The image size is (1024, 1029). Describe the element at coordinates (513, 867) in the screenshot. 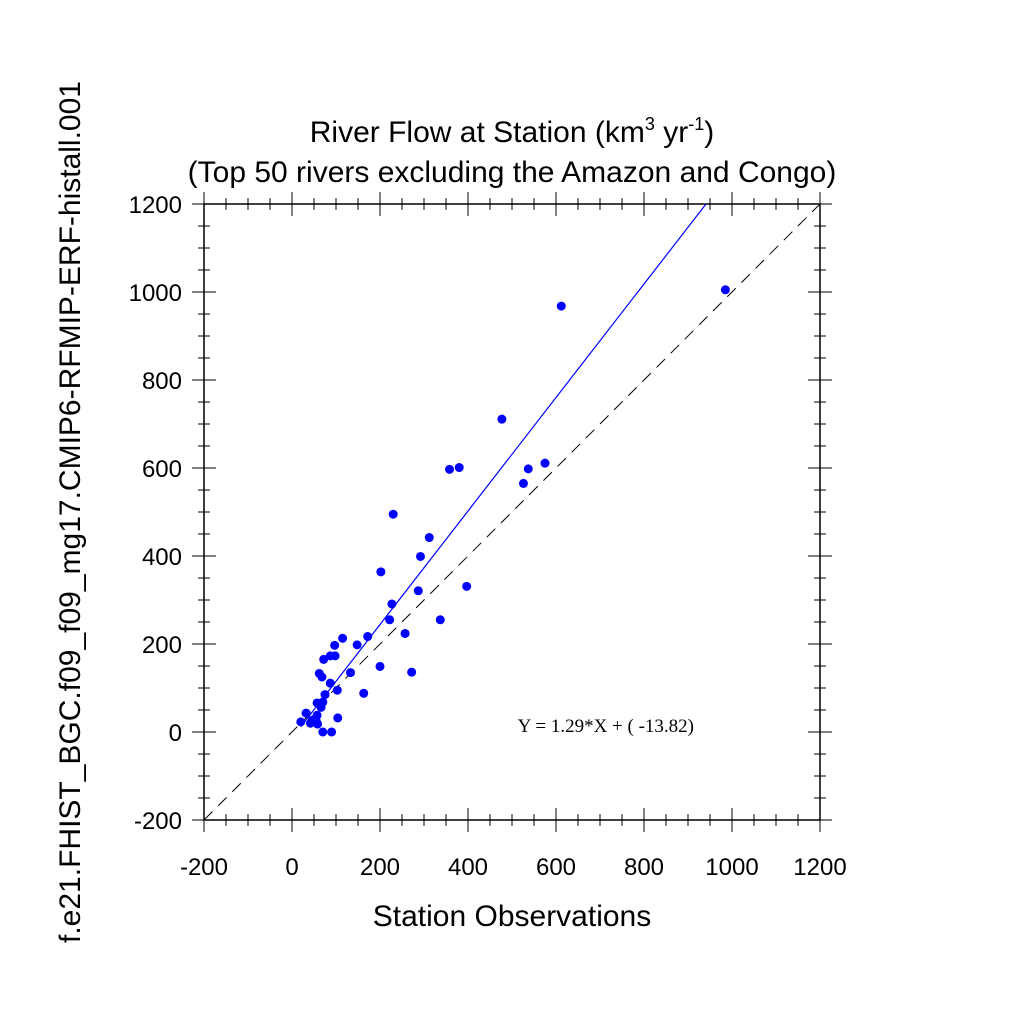

I see `x-tick-labels: -200 0 200 400 600 800 1000 1200` at that location.